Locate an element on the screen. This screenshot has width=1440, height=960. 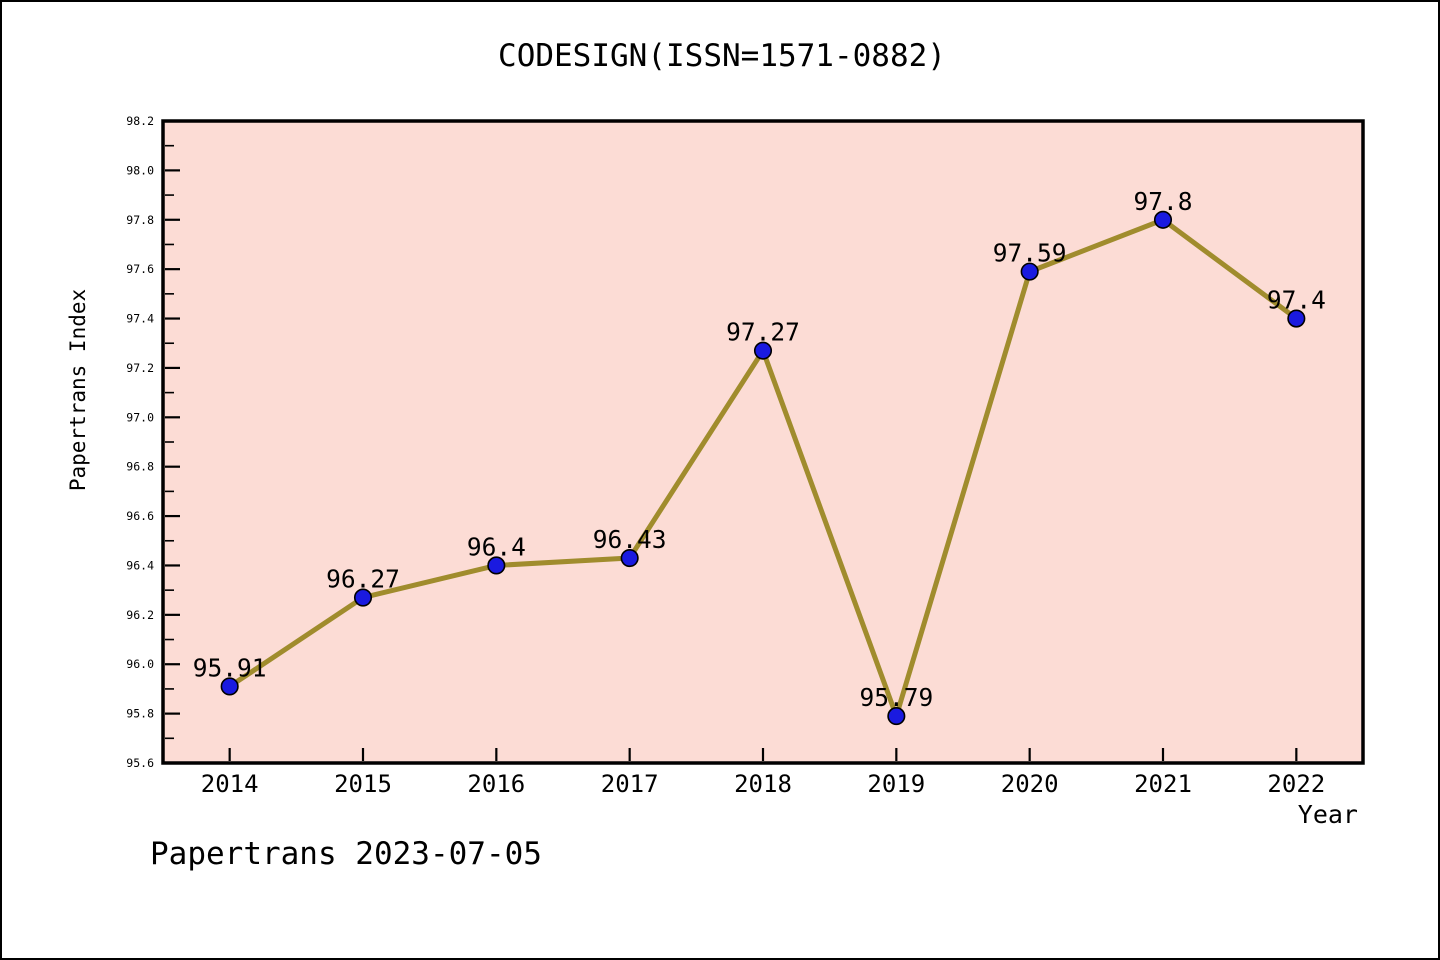
y-tick-label: 96.6 is located at coordinates (140, 516).